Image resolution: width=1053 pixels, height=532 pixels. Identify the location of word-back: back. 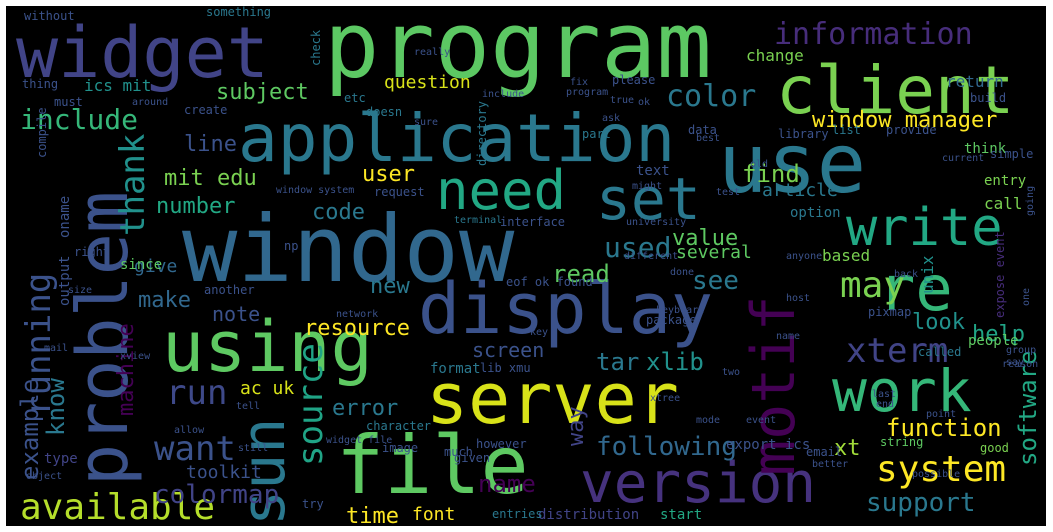
(906, 274).